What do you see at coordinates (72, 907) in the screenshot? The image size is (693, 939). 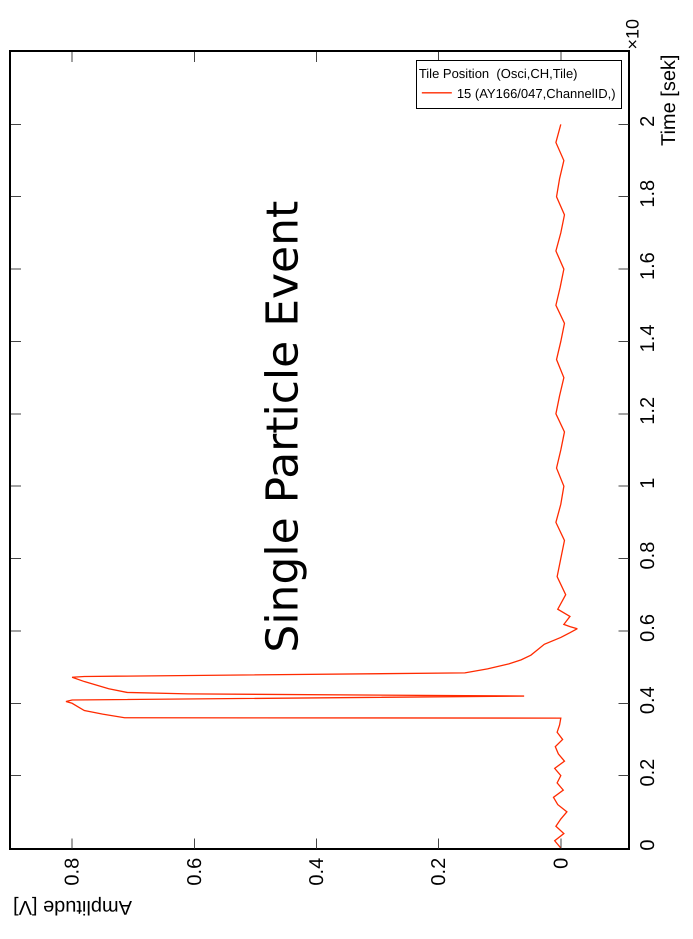 I see `x-axis-title: Amplitude [V]` at bounding box center [72, 907].